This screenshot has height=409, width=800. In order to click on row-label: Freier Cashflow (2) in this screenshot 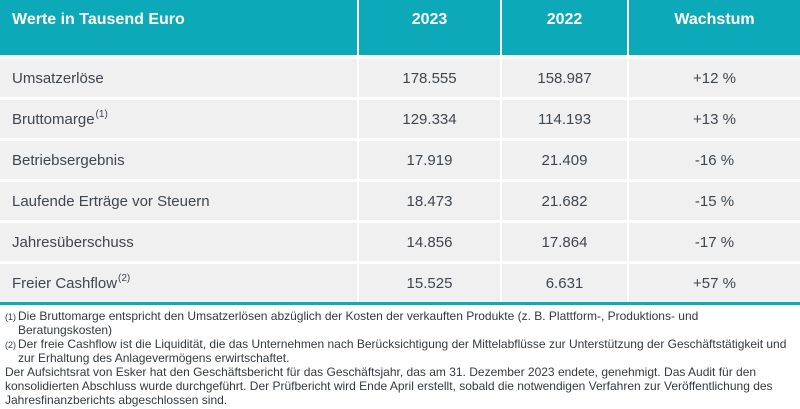, I will do `click(178, 283)`.